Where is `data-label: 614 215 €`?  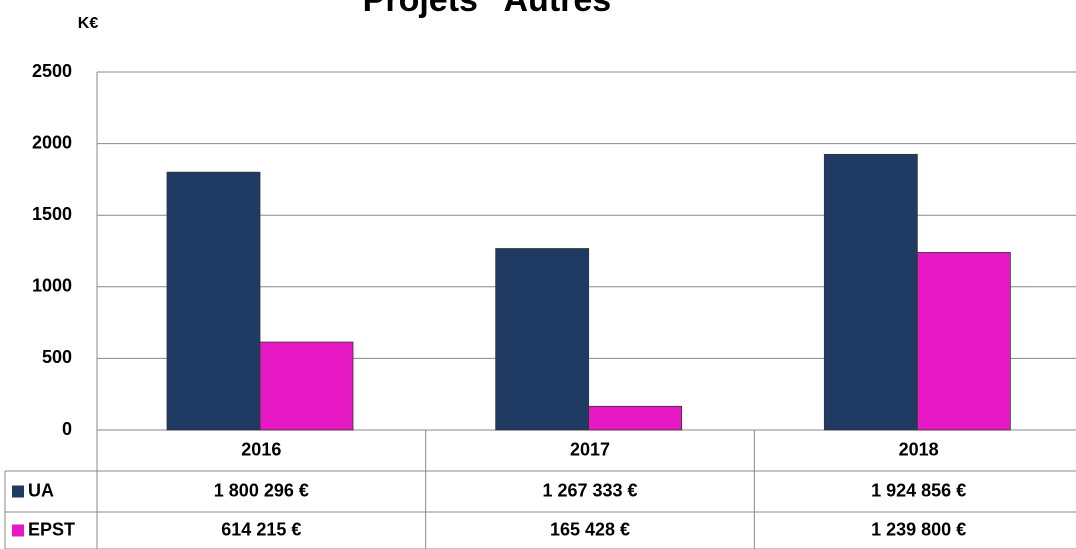
data-label: 614 215 € is located at coordinates (261, 529).